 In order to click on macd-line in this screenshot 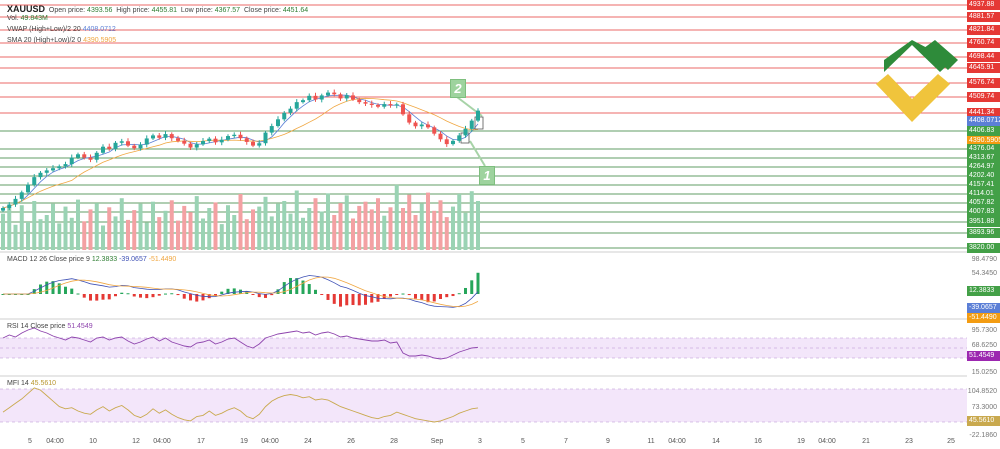, I will do `click(241, 291)`.